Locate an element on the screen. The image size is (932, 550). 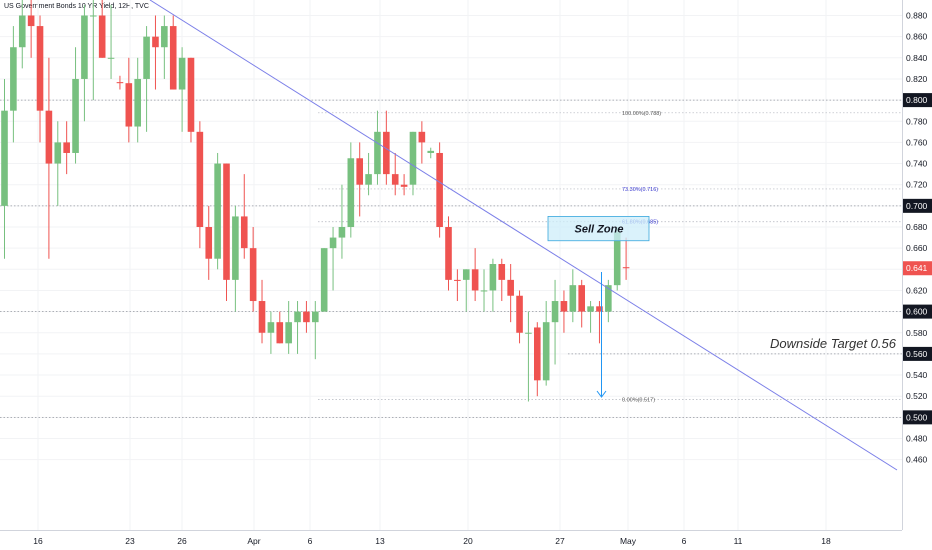
y-tick-label: 0.540 is located at coordinates (917, 375).